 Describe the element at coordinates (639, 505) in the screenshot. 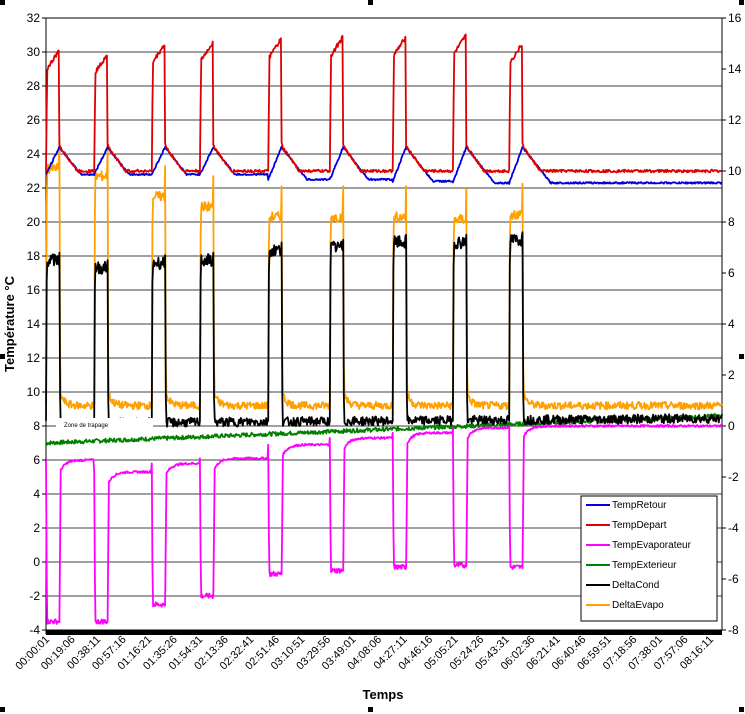

I see `legend-label: TempRetour` at that location.